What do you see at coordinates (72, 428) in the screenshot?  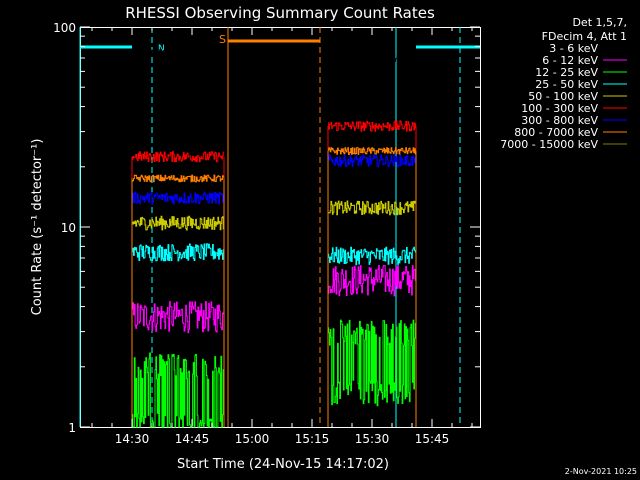 I see `y-tick-label-0: 1` at bounding box center [72, 428].